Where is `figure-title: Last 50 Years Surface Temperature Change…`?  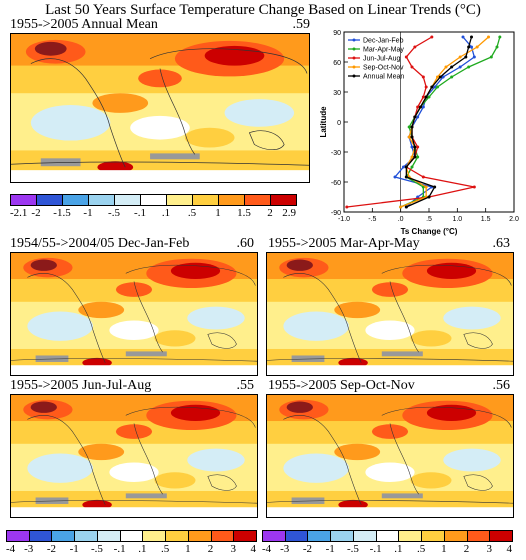
figure-title: Last 50 Years Surface Temperature Change… is located at coordinates (263, 10).